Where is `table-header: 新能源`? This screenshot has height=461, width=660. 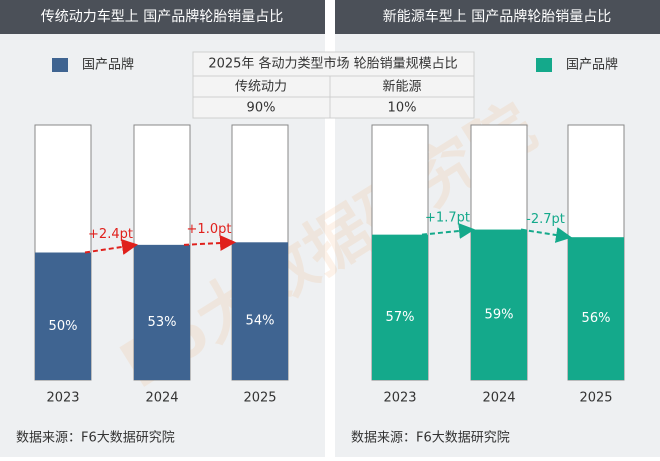
table-header: 新能源 is located at coordinates (401, 87).